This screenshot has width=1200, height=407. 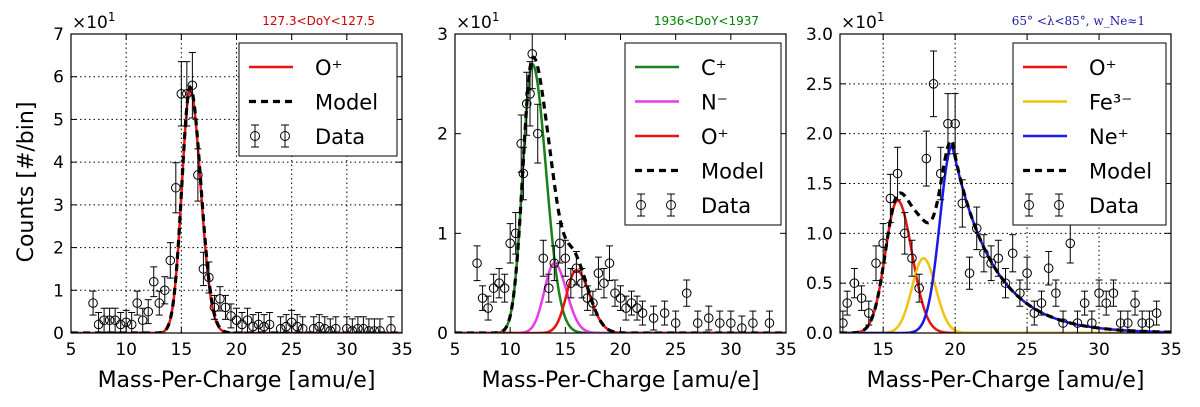 What do you see at coordinates (731, 350) in the screenshot?
I see `x-tick-label: 30` at bounding box center [731, 350].